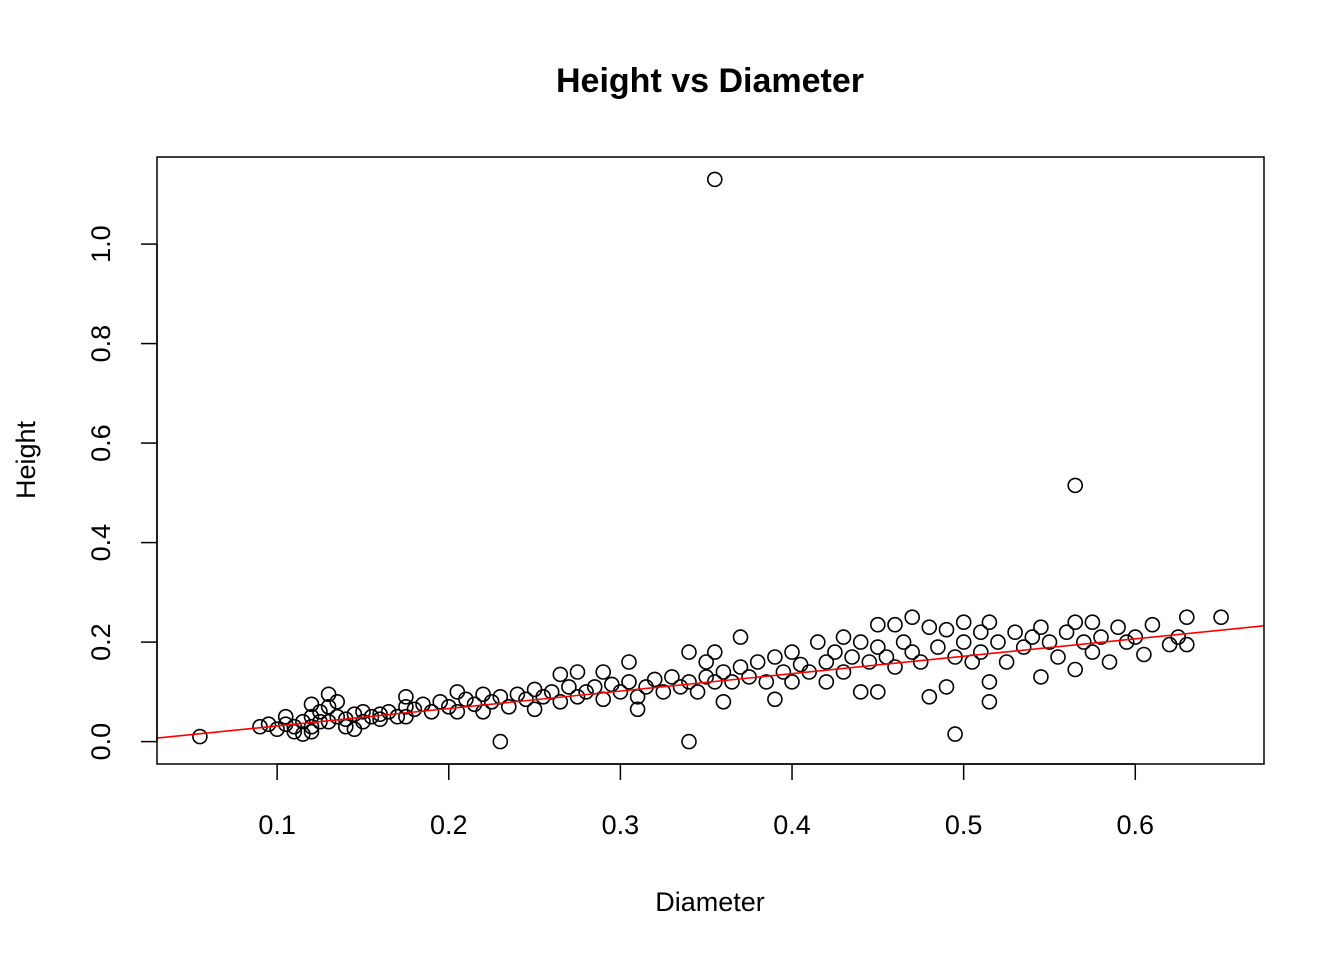  I want to click on x-tick-label: 0.6, so click(1136, 825).